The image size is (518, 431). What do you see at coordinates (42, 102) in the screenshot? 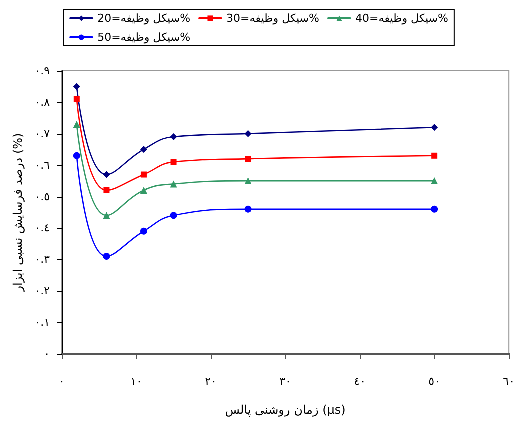
I see `y-tick-label: ٠.٨` at bounding box center [42, 102].